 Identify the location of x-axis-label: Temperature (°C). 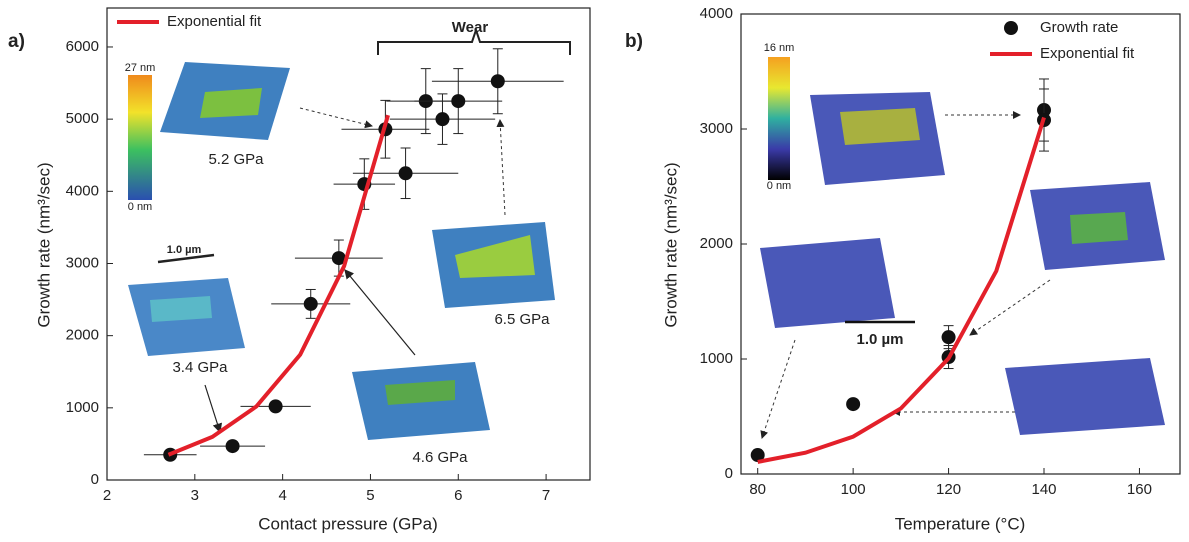
(960, 523).